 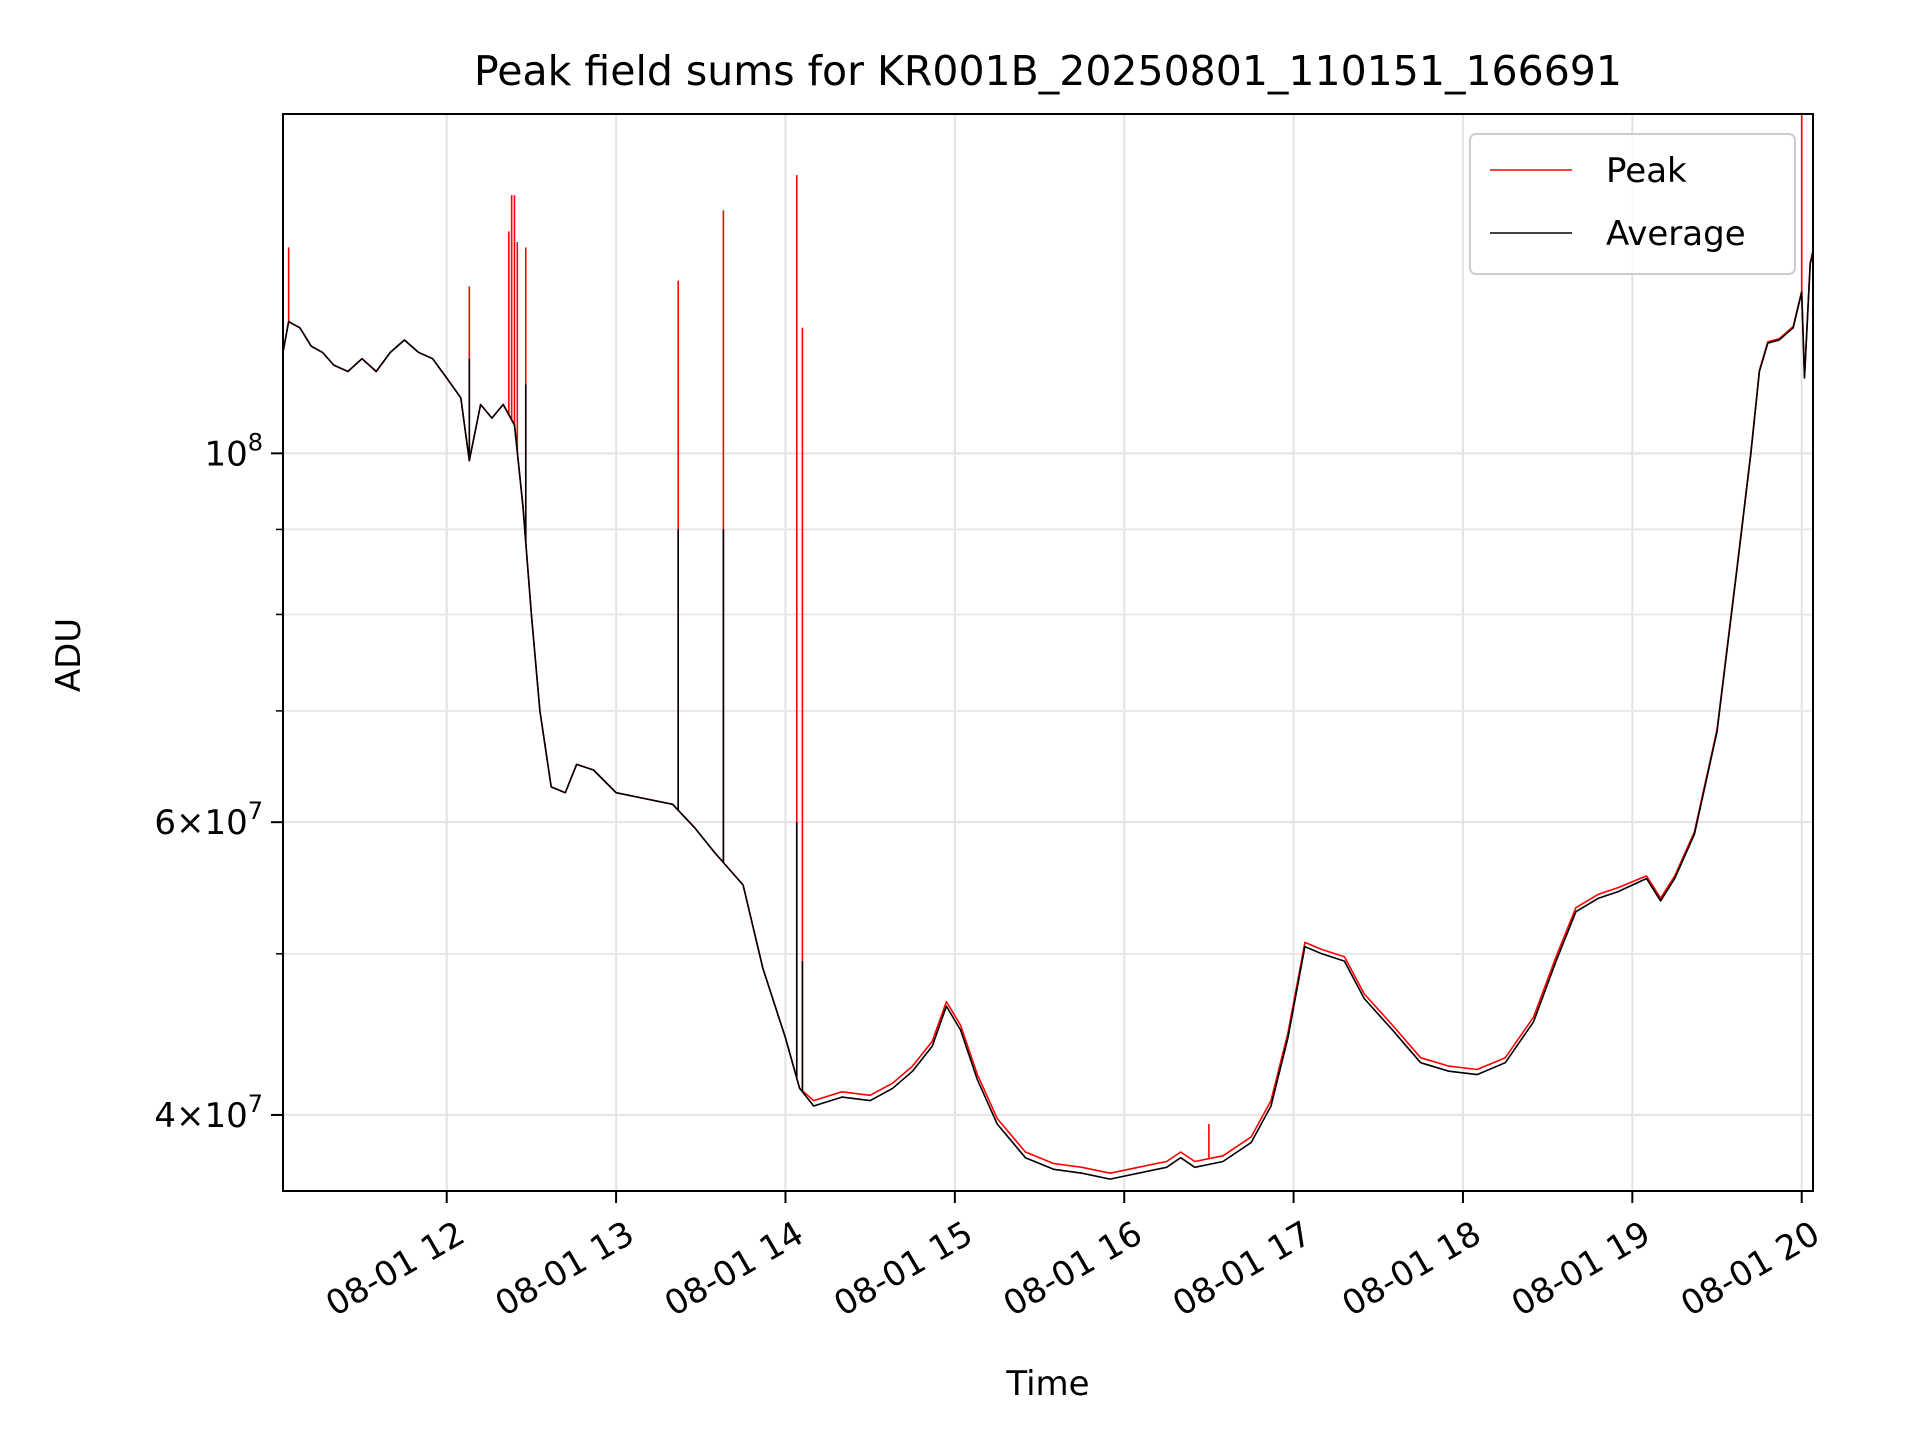 I want to click on legend: Peak Average, so click(x=1632, y=204).